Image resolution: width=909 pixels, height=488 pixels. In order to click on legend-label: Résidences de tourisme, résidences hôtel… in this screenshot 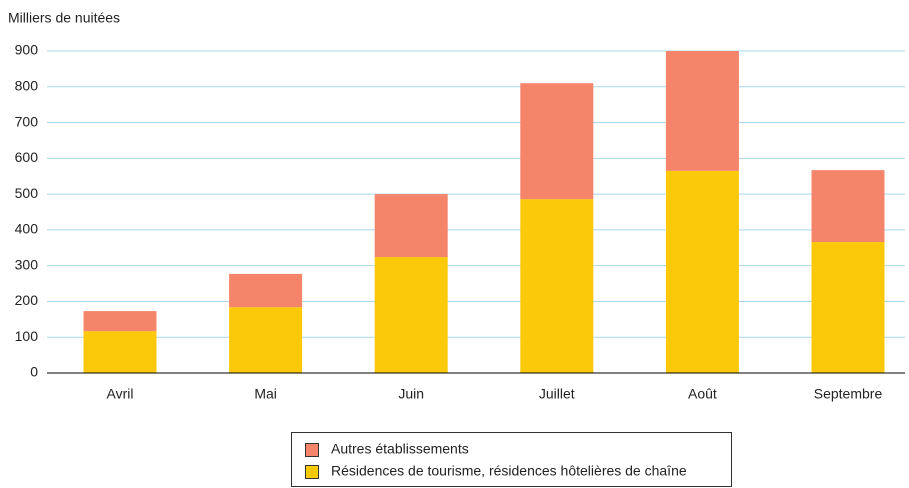, I will do `click(509, 471)`.